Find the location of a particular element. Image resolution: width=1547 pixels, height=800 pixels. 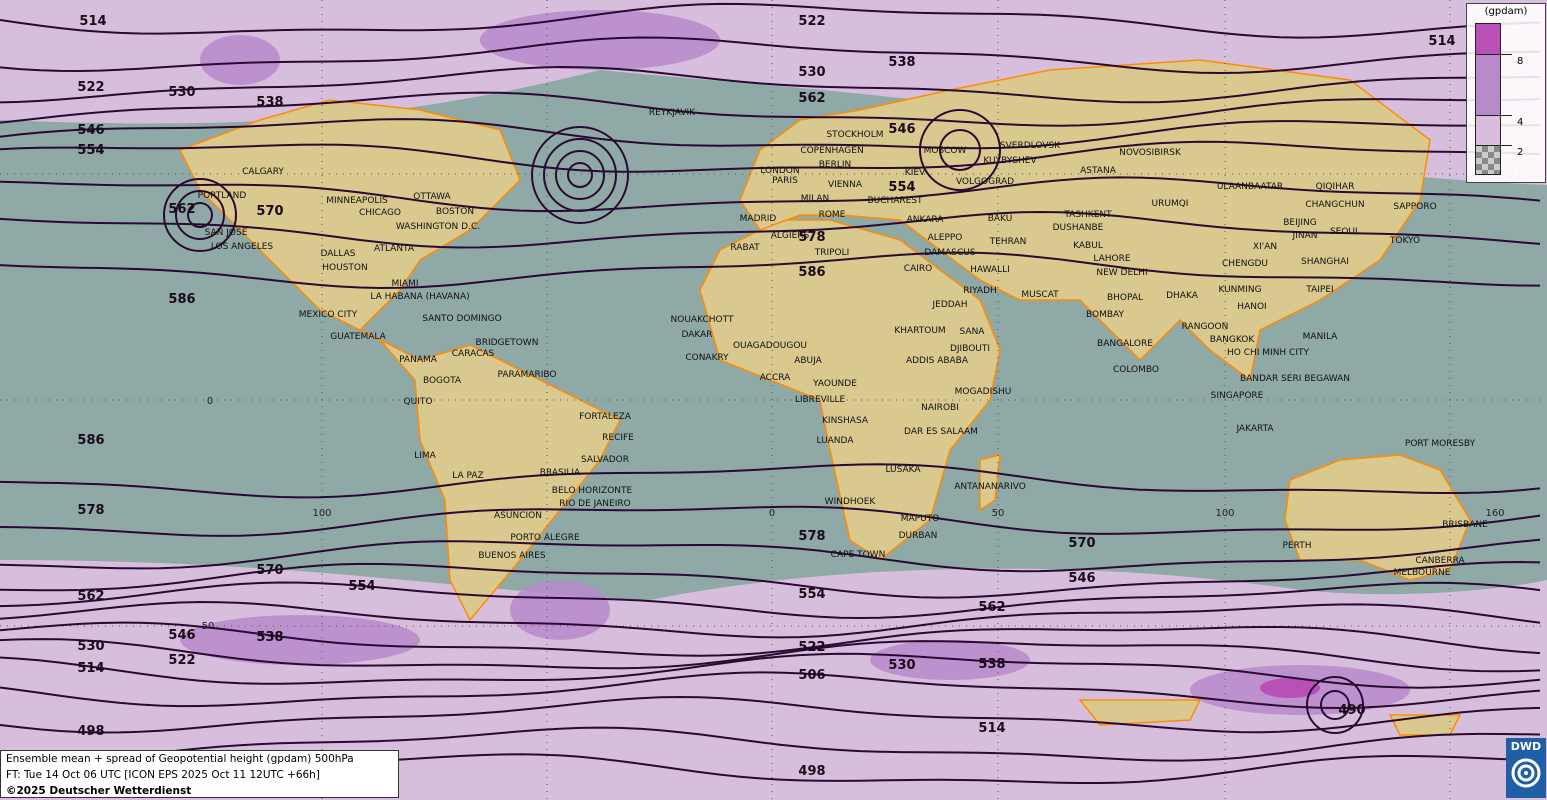

city-label: TAIPEI is located at coordinates (1319, 290).